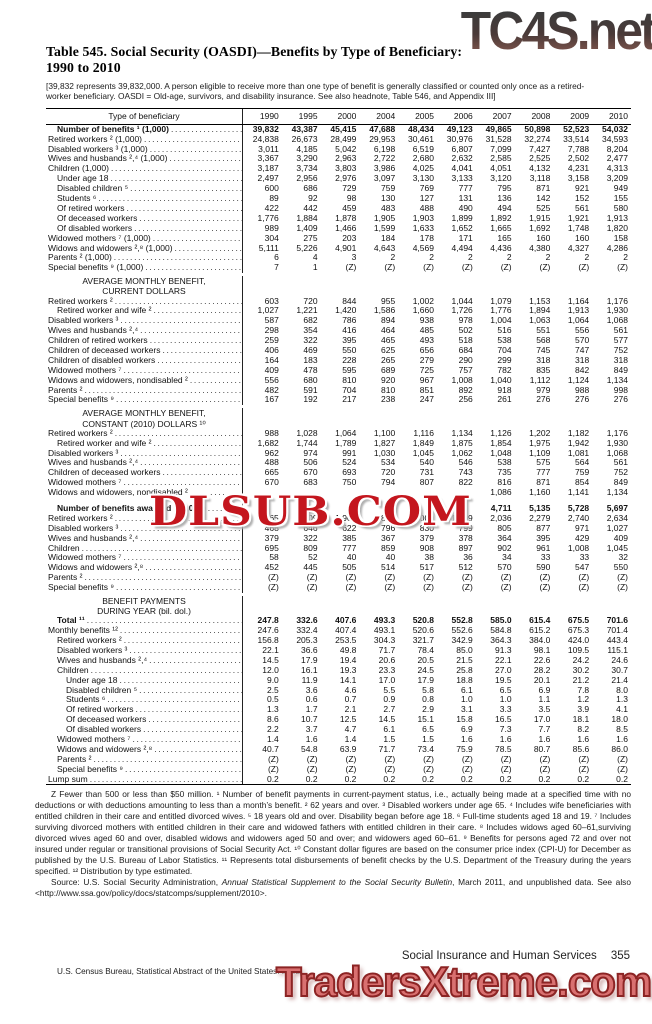 The height and width of the screenshot is (1024, 652). What do you see at coordinates (543, 208) in the screenshot?
I see `value-cell: 525` at bounding box center [543, 208].